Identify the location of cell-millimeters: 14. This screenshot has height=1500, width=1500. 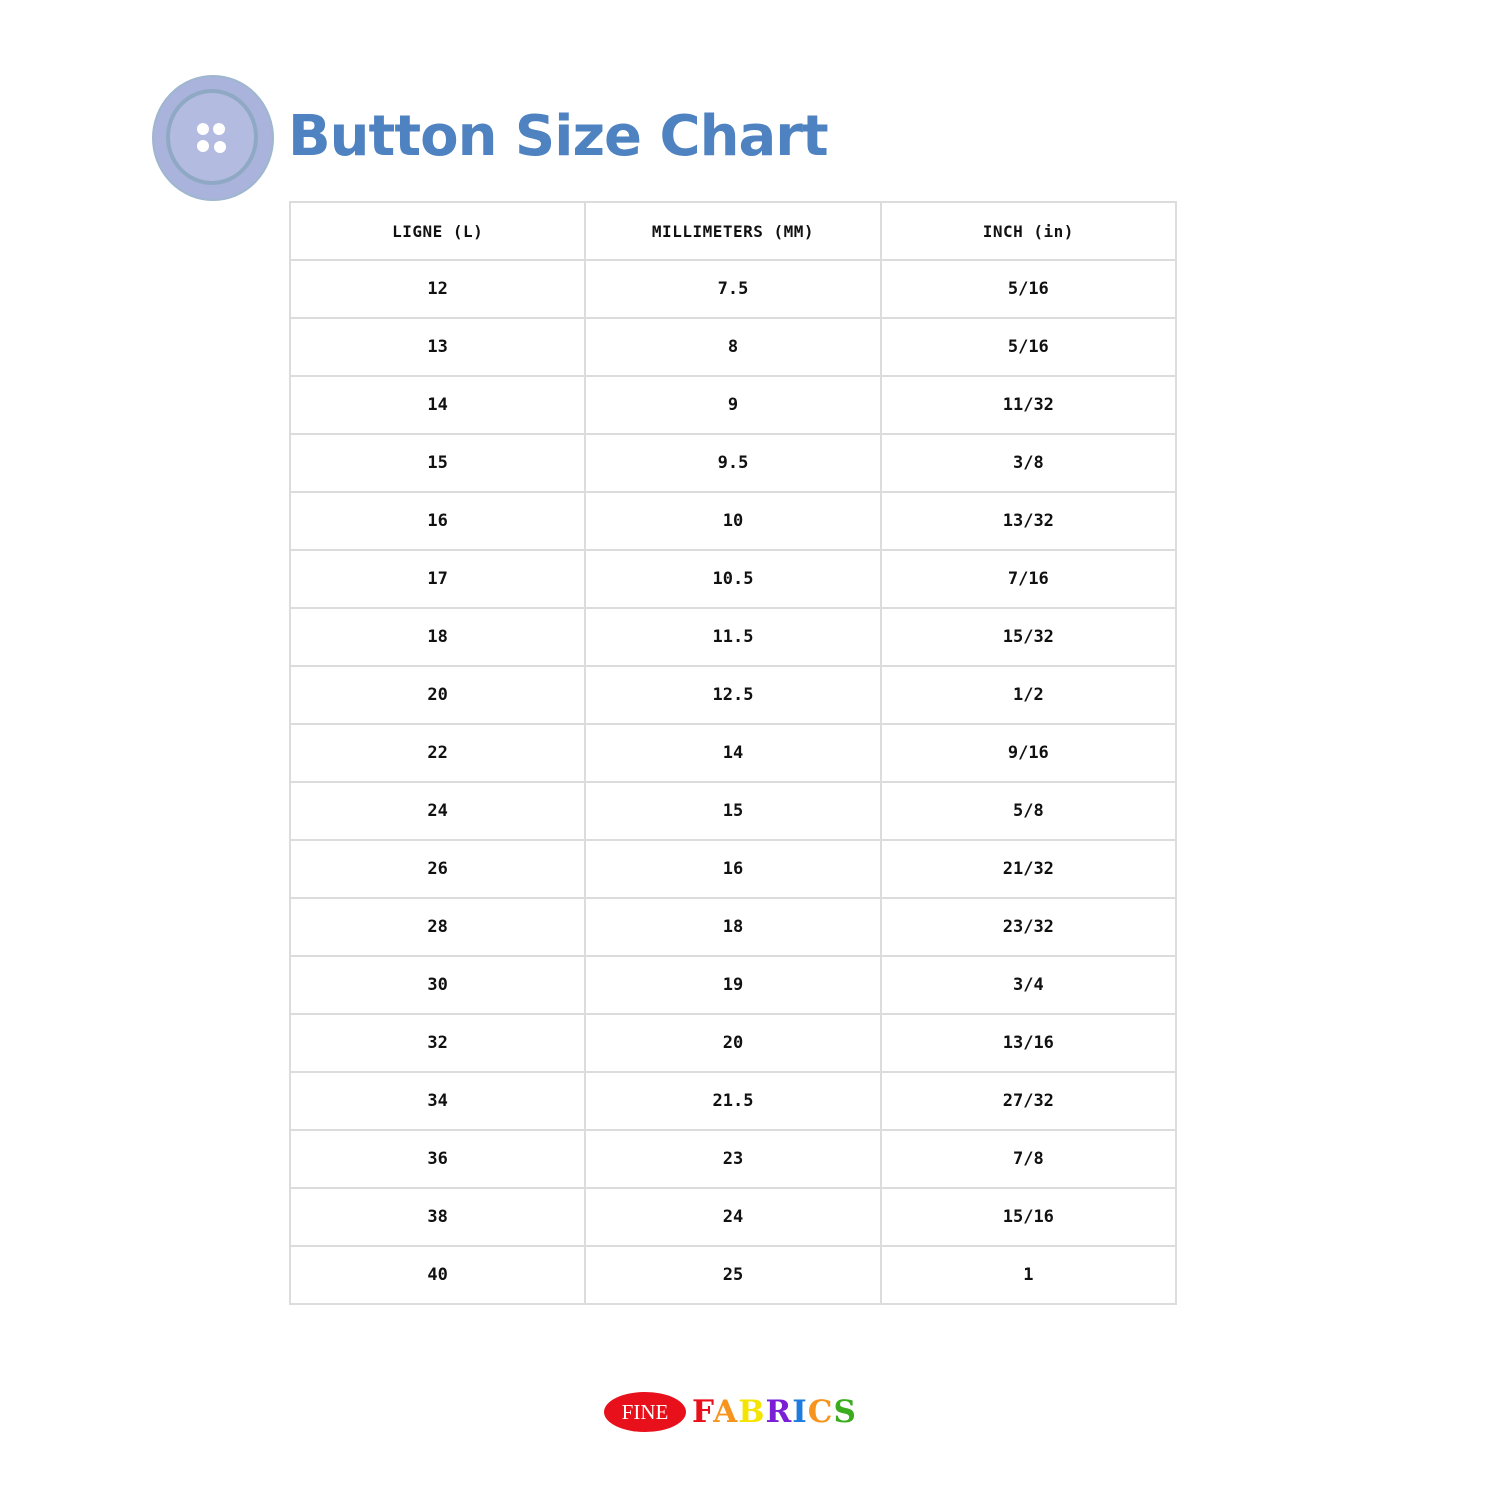
(733, 753).